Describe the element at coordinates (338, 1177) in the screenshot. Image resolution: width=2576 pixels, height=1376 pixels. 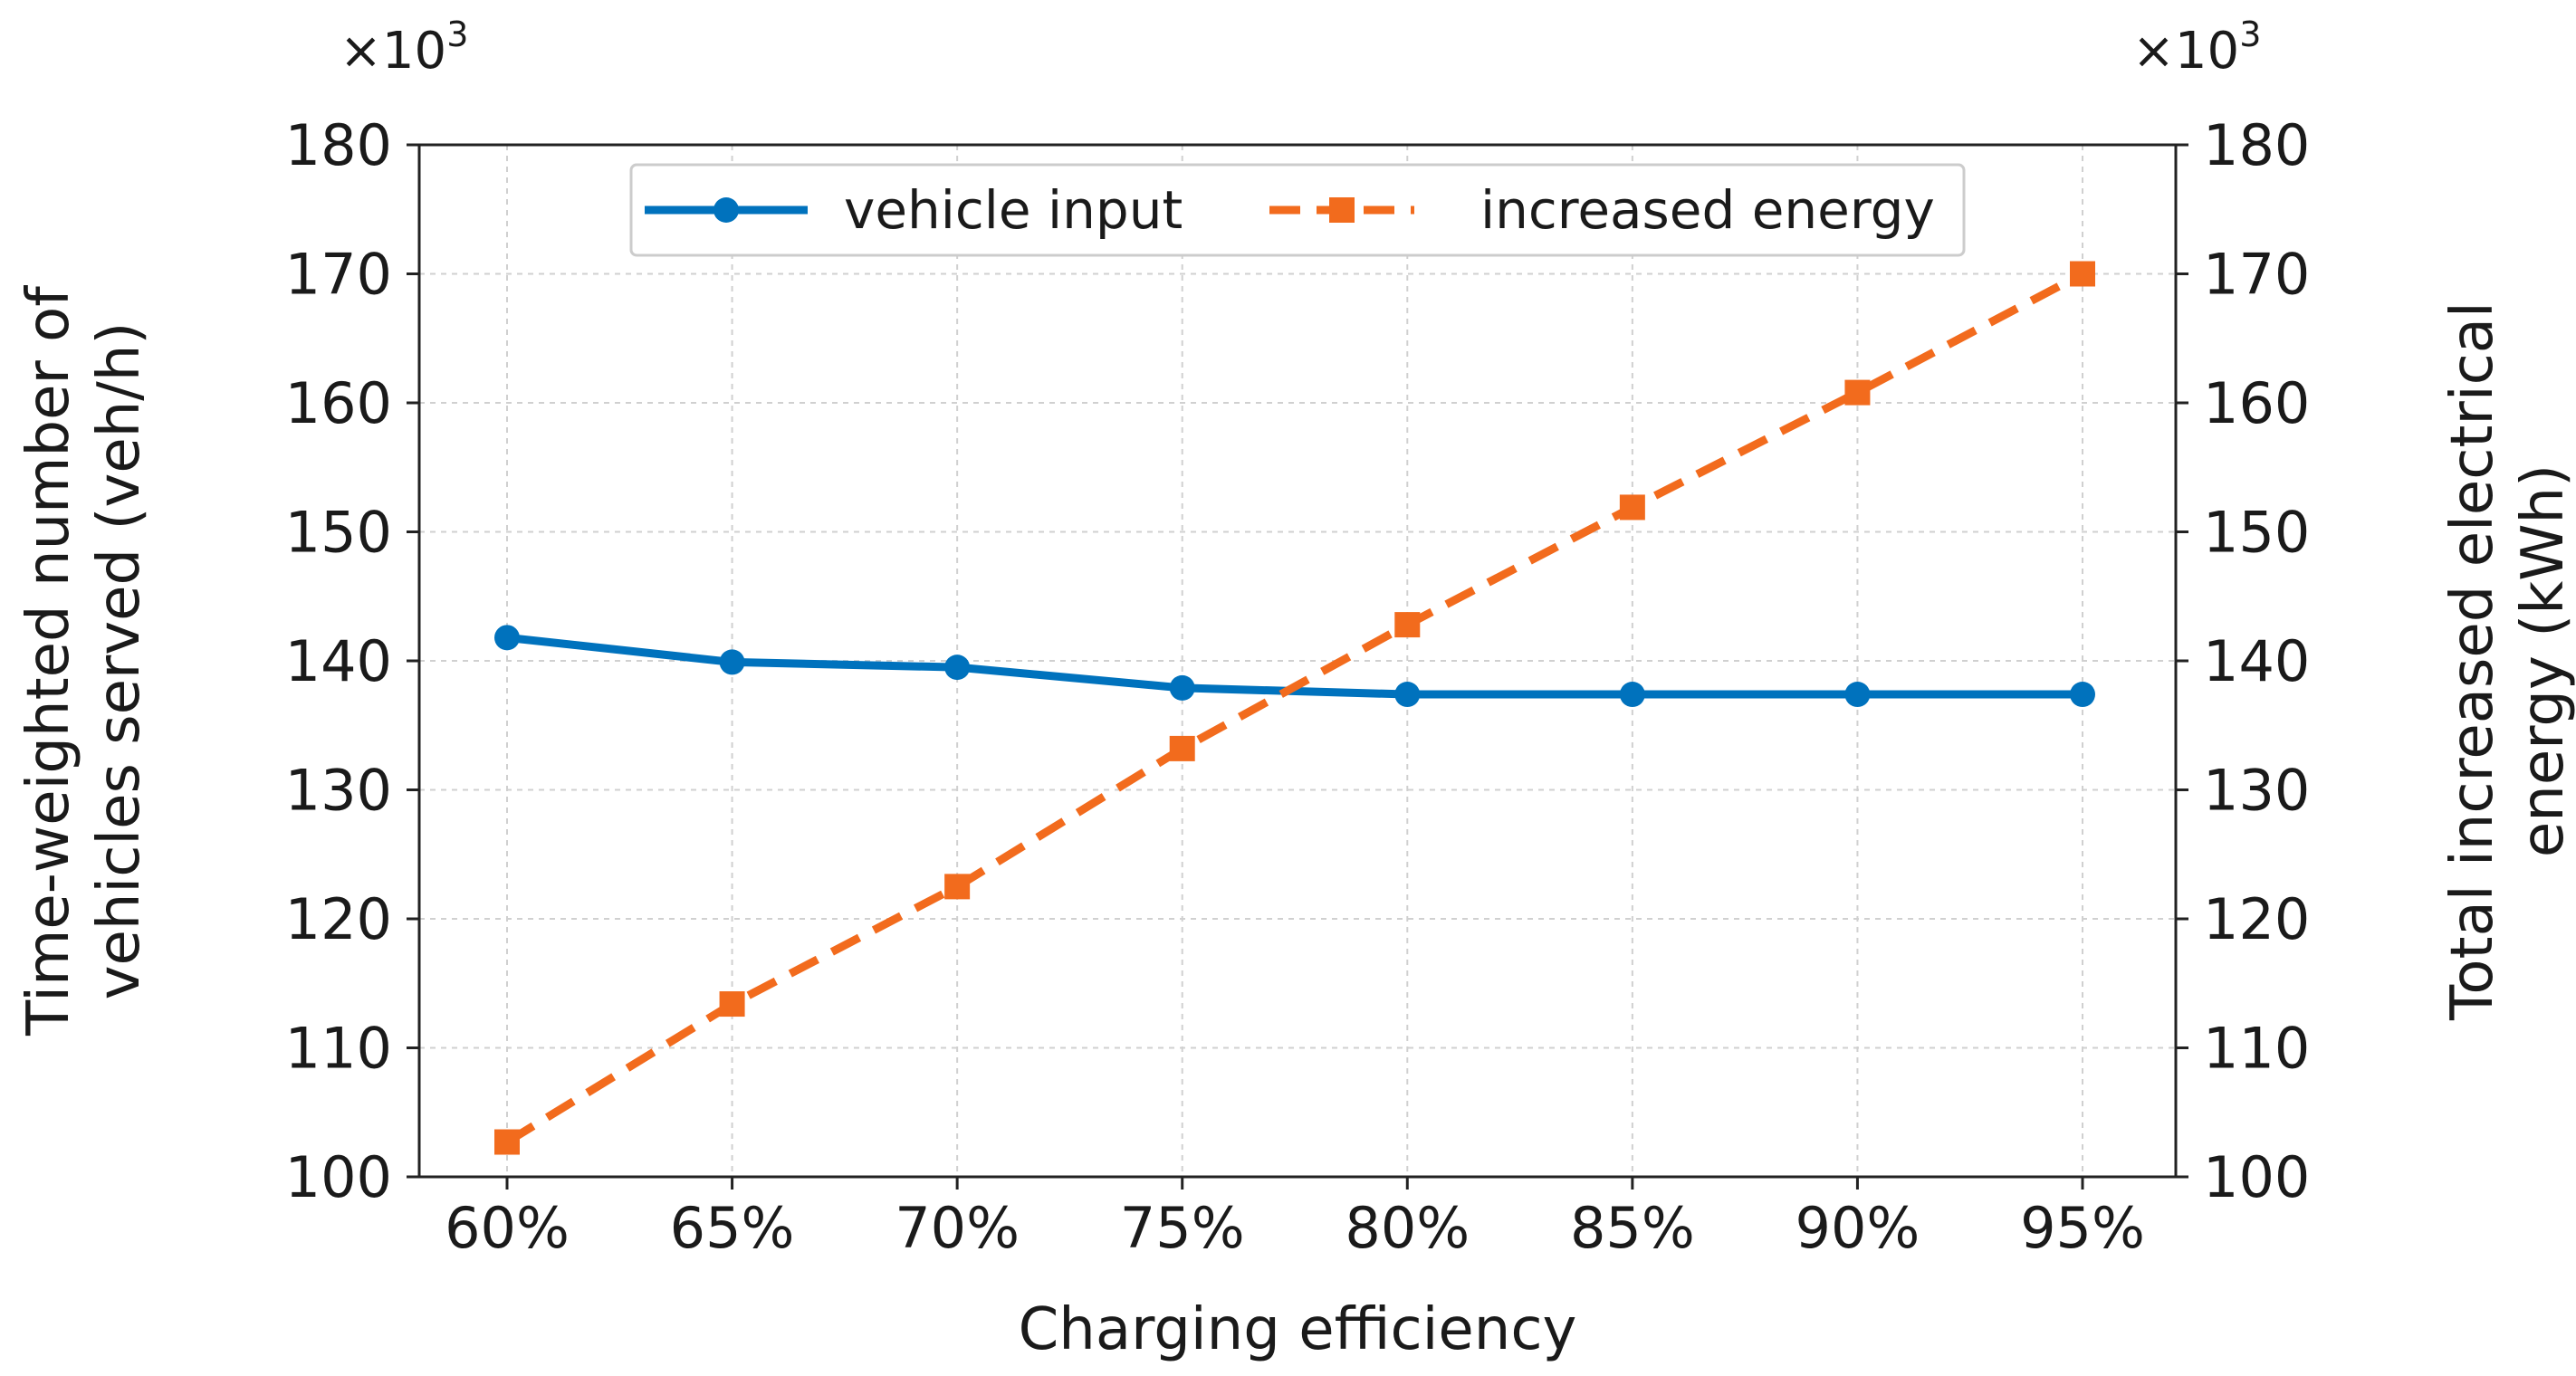
I see `y-left-tick-label: 100` at that location.